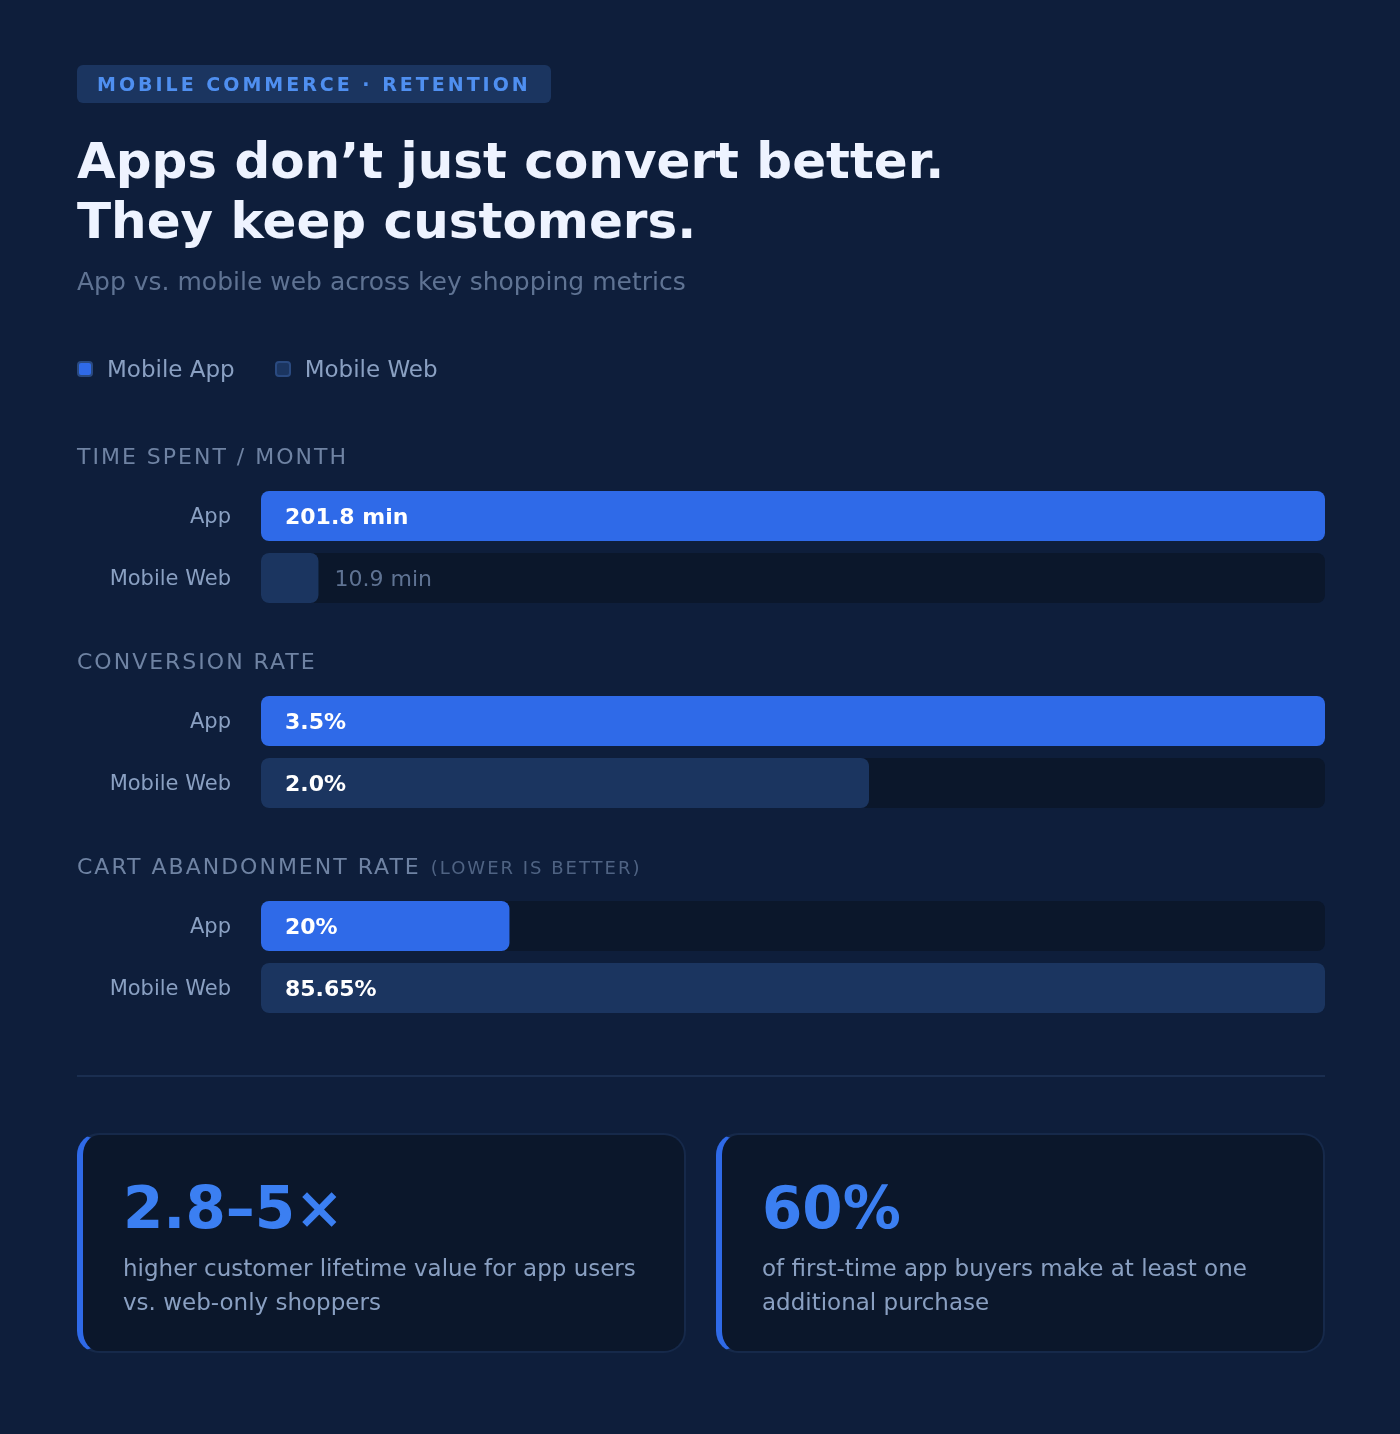  Describe the element at coordinates (170, 369) in the screenshot. I see `legend-label: Mobile App` at that location.